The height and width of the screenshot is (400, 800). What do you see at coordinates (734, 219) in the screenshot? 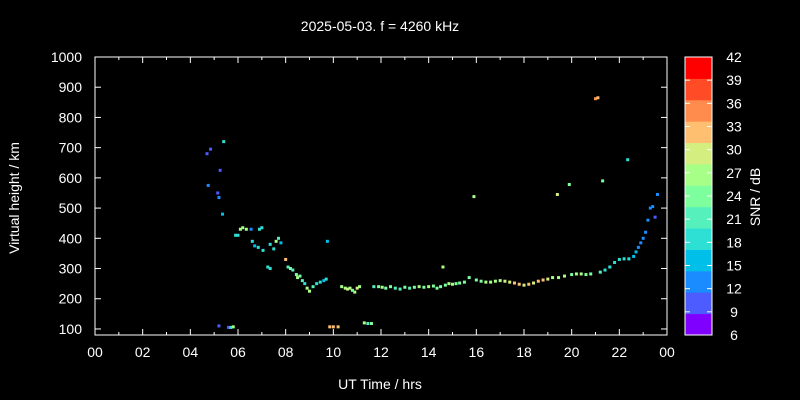
I see `colorbar-tick-label: 21` at bounding box center [734, 219].